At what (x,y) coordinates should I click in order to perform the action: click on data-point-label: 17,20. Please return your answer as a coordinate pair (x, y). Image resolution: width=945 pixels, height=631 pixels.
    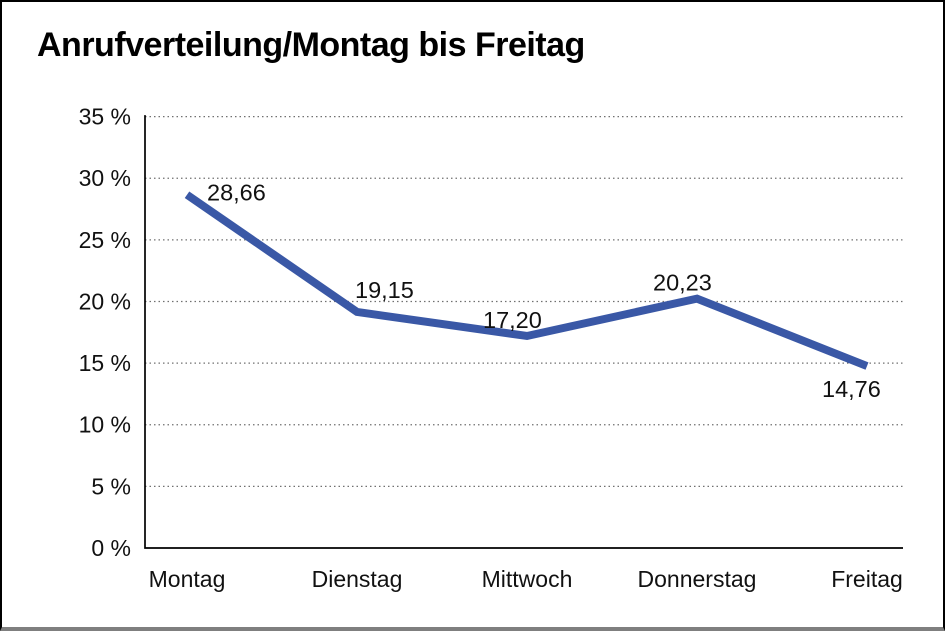
    Looking at the image, I should click on (512, 320).